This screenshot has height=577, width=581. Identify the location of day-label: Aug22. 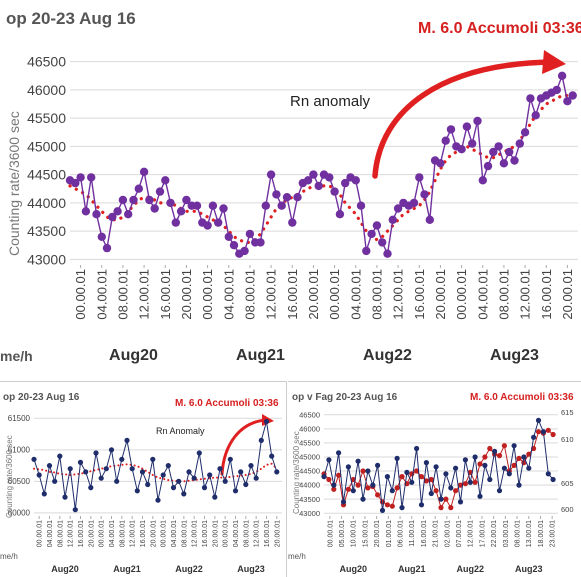
(470, 569).